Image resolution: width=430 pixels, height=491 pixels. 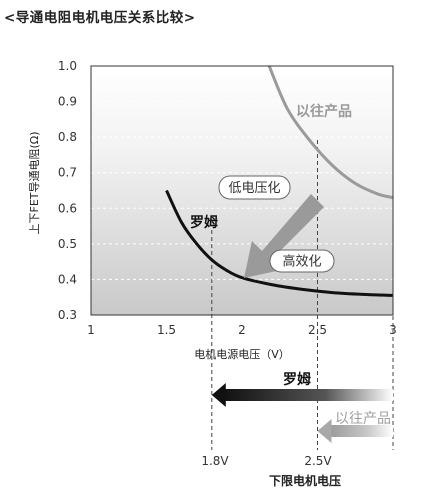 What do you see at coordinates (308, 395) in the screenshot?
I see `range-bar-rohm` at bounding box center [308, 395].